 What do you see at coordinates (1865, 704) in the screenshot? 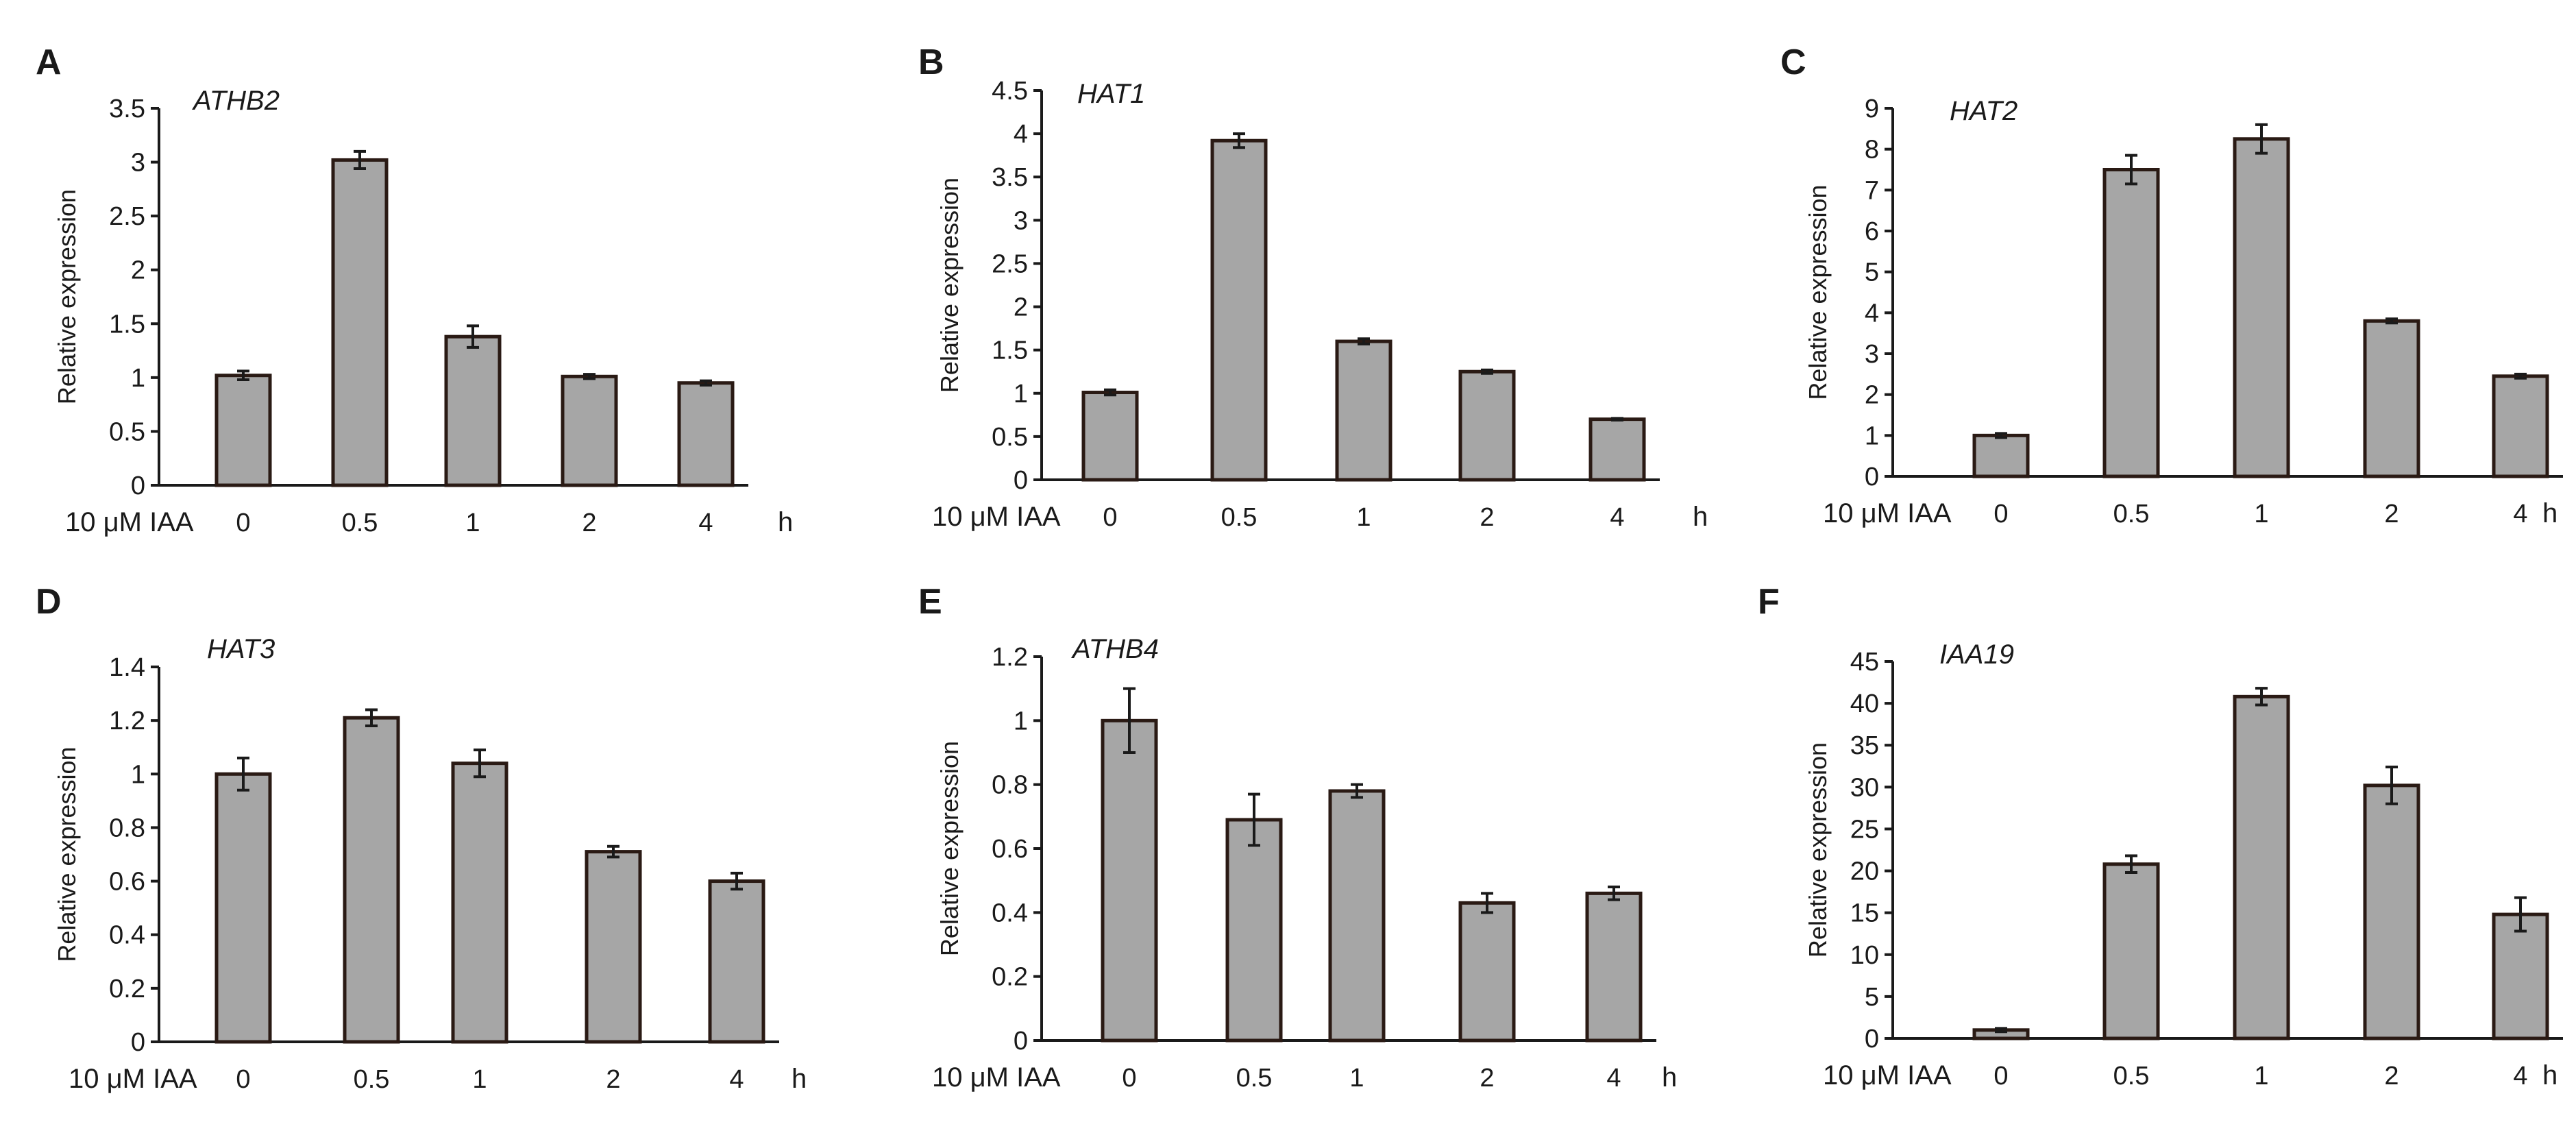
I see `y-tick-label: 40` at bounding box center [1865, 704].